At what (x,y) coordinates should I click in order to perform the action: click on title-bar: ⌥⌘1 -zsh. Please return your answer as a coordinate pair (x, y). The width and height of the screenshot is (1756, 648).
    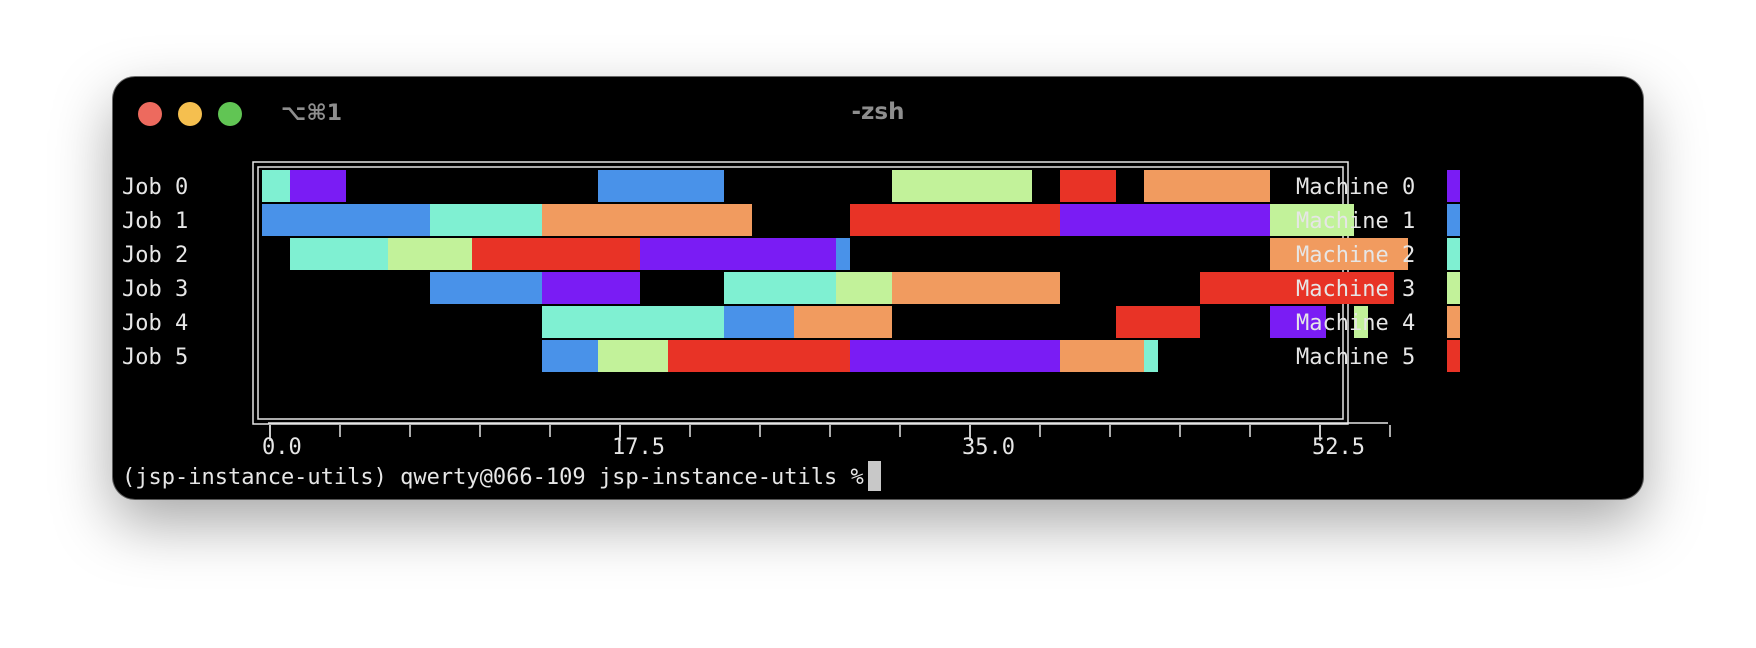
    Looking at the image, I should click on (878, 113).